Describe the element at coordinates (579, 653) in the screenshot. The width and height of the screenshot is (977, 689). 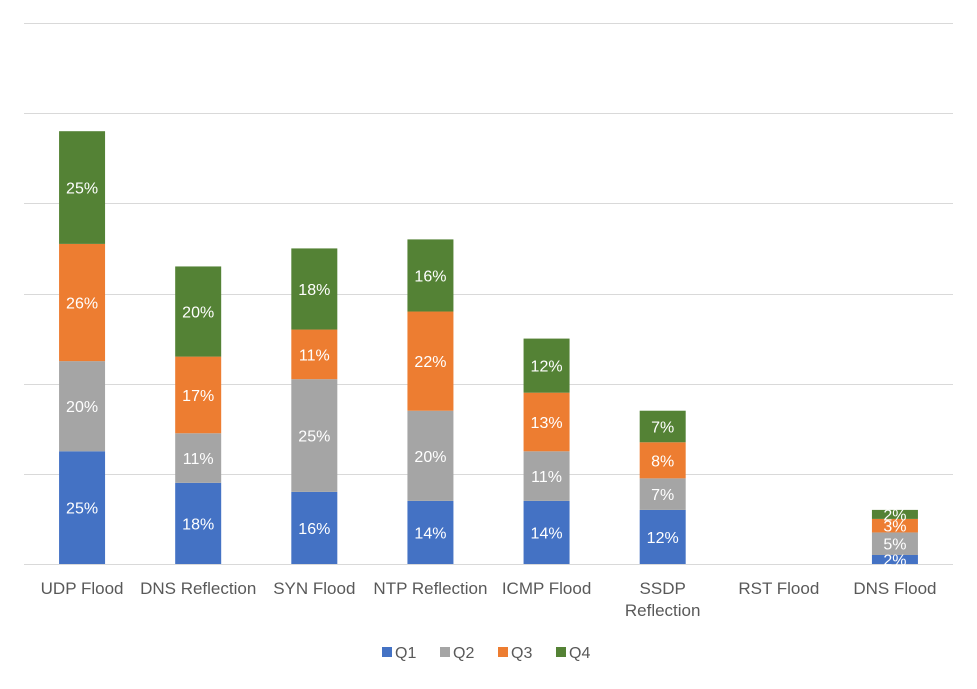
I see `legend-label: Q4` at that location.